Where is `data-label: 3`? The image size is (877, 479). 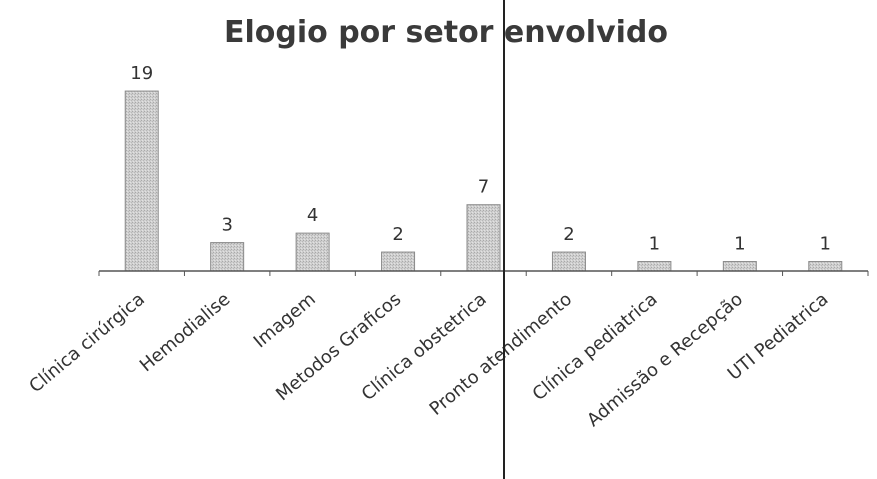 data-label: 3 is located at coordinates (226, 225).